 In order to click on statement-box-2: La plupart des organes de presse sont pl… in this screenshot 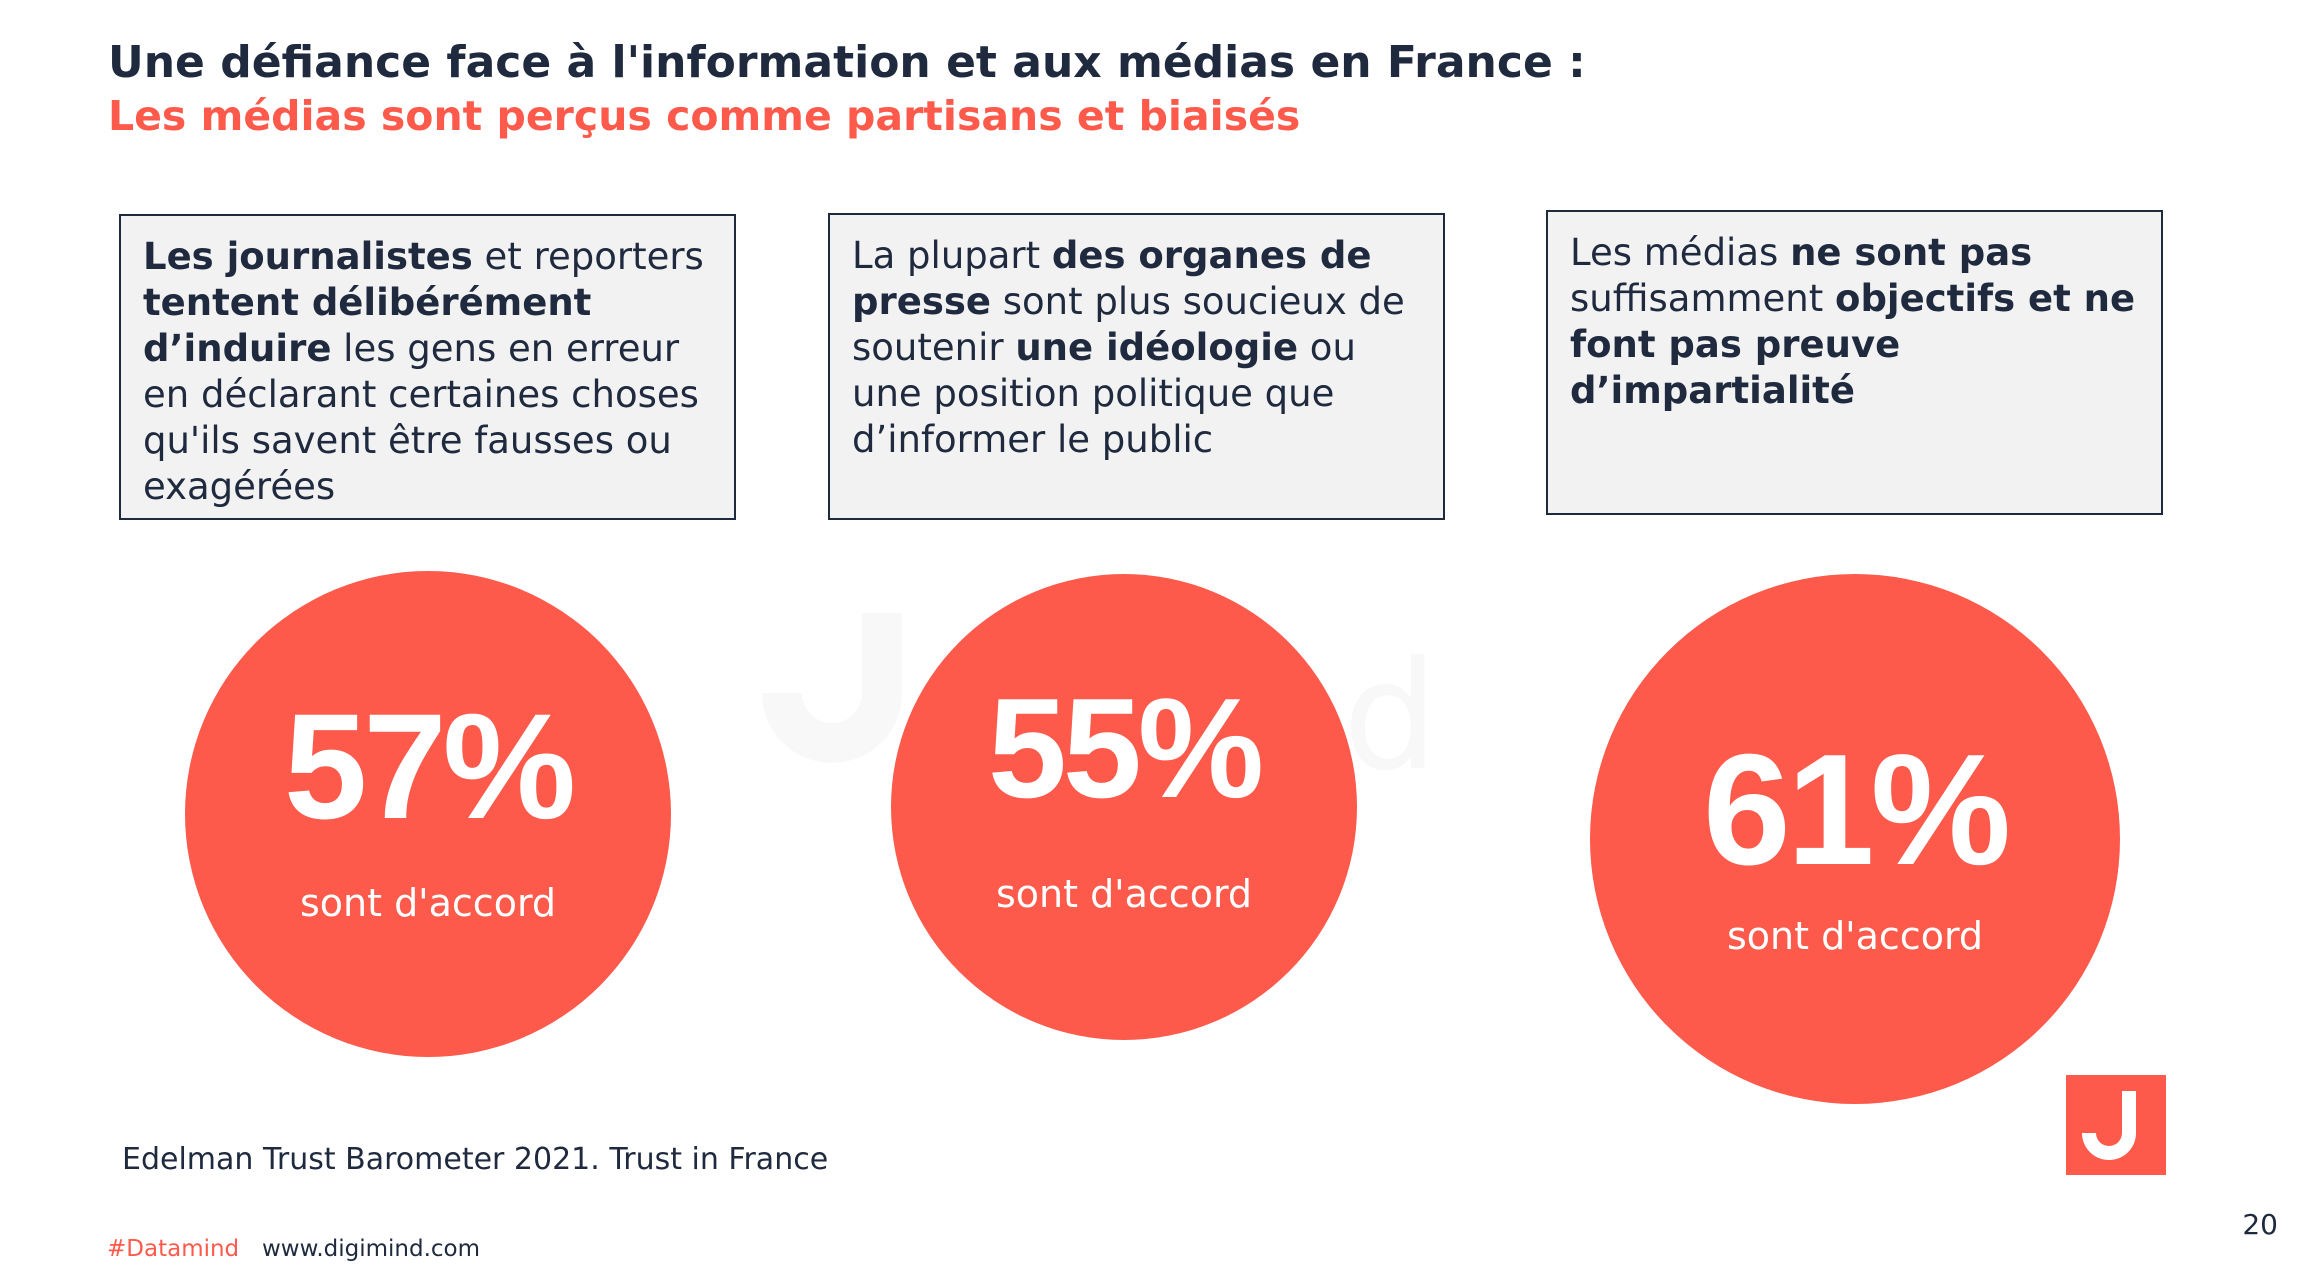, I will do `click(1136, 366)`.